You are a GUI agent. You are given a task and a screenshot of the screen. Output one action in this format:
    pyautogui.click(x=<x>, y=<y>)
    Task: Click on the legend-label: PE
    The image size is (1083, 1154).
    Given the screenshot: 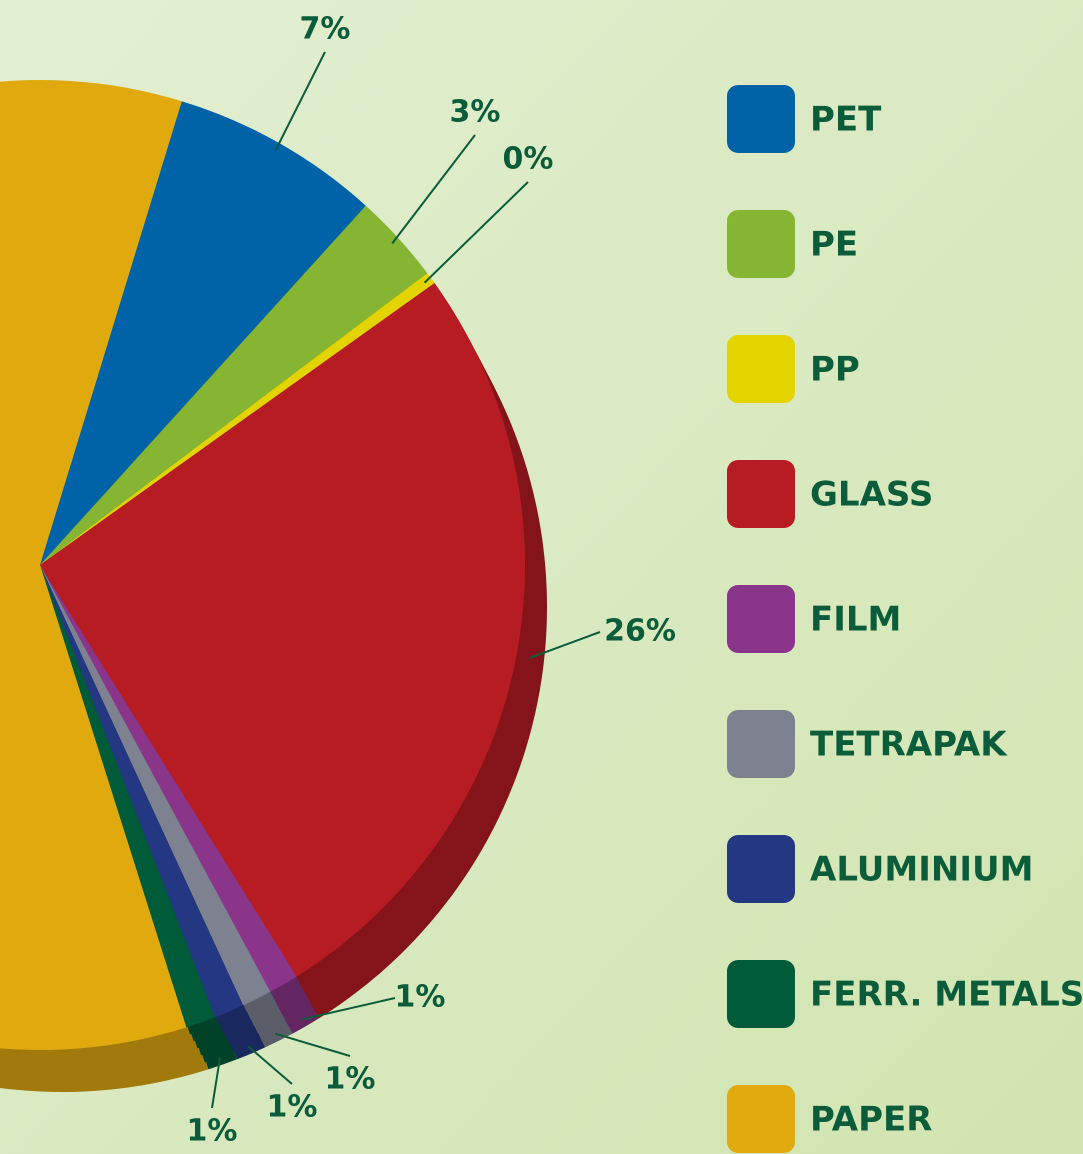 What is the action you would take?
    pyautogui.click(x=834, y=245)
    